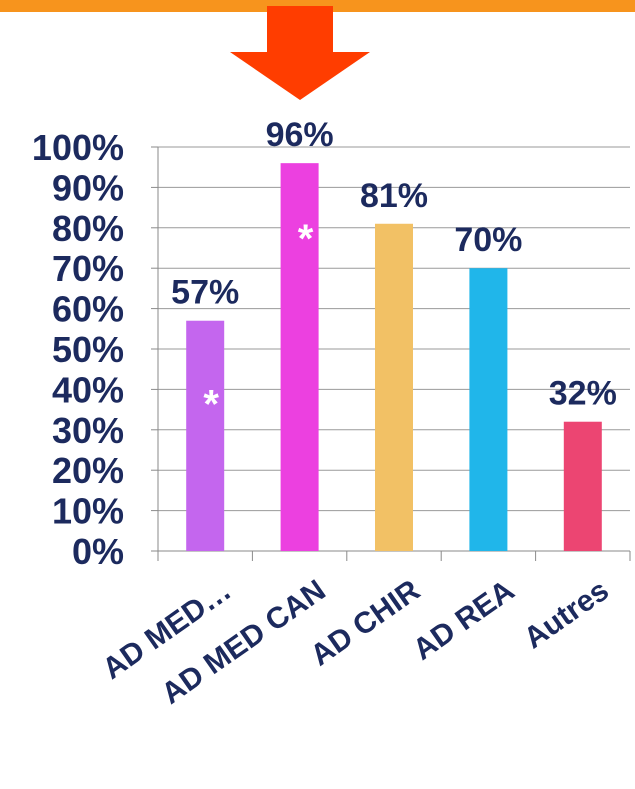 The width and height of the screenshot is (635, 789). Describe the element at coordinates (88, 187) in the screenshot. I see `y-tick-label: 90%` at that location.